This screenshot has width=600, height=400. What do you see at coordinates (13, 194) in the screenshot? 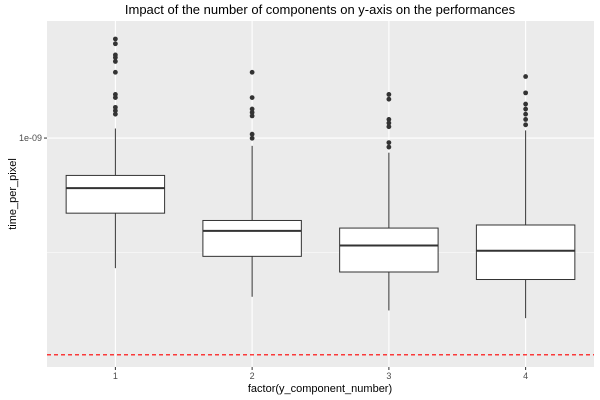
I see `y-axis-title: time_per_pixel` at bounding box center [13, 194].